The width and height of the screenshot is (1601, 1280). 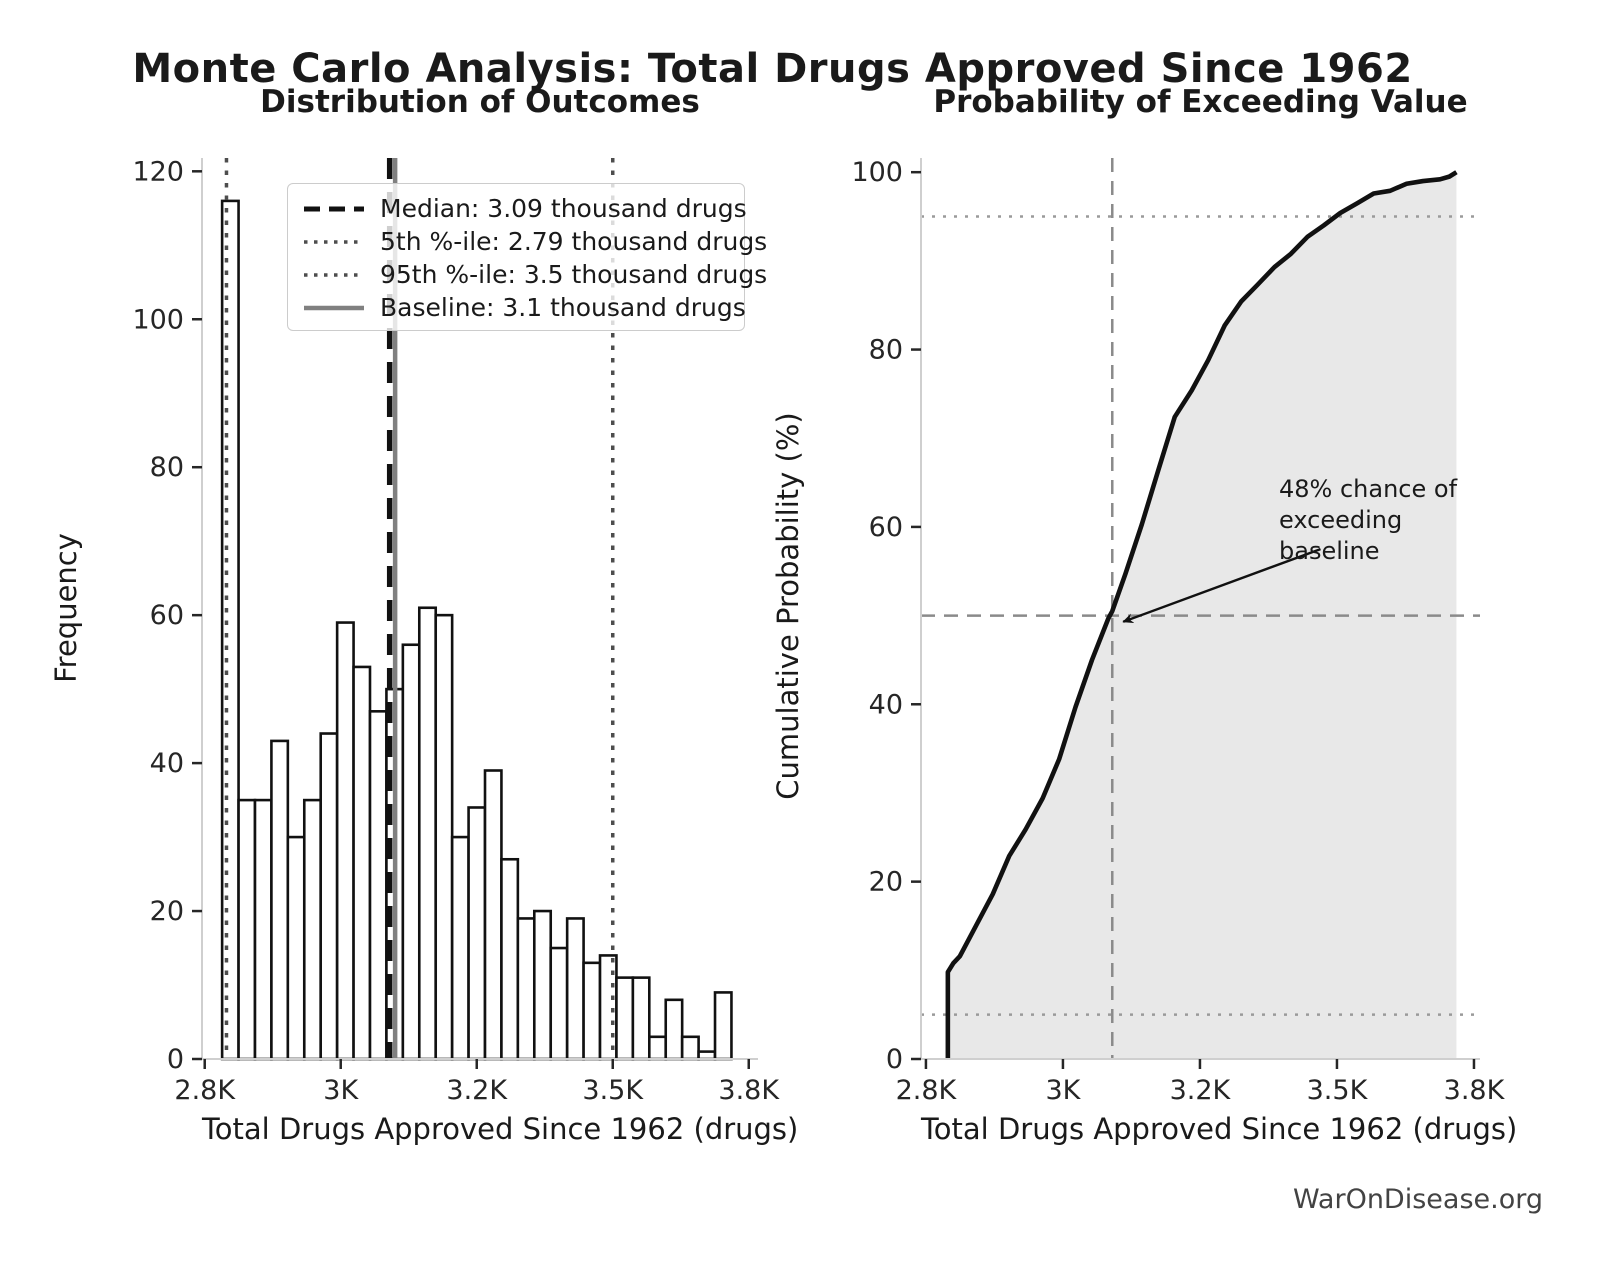 I want to click on legend-item-p95: 95th %-ile: 3.5 thousand drugs, so click(x=534, y=274).